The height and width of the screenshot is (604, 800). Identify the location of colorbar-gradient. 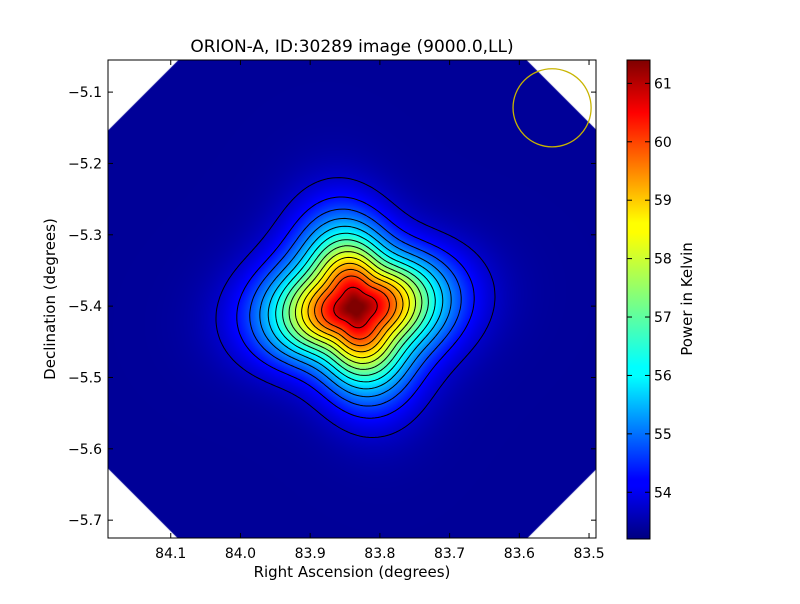
(638, 299).